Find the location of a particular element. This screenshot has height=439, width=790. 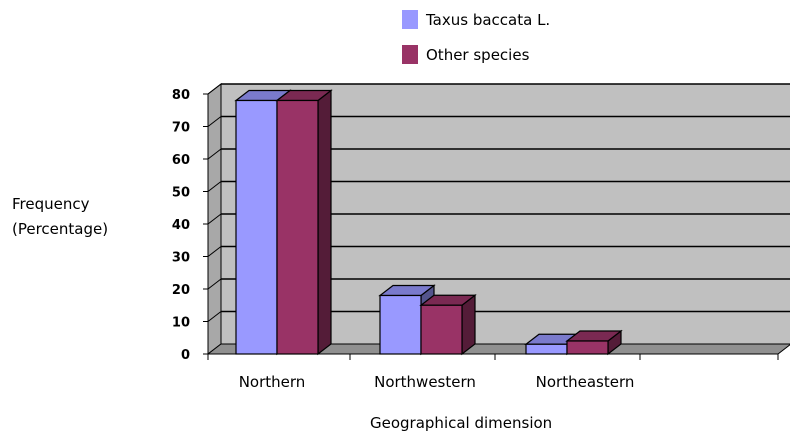

x-tick-label: Northern is located at coordinates (272, 382).